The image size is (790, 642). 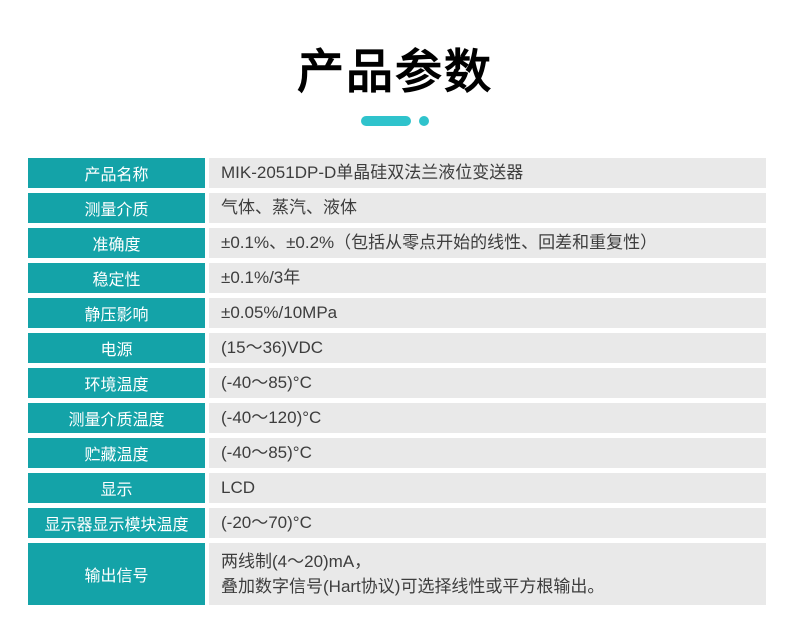 What do you see at coordinates (116, 453) in the screenshot?
I see `row-label: 贮藏温度` at bounding box center [116, 453].